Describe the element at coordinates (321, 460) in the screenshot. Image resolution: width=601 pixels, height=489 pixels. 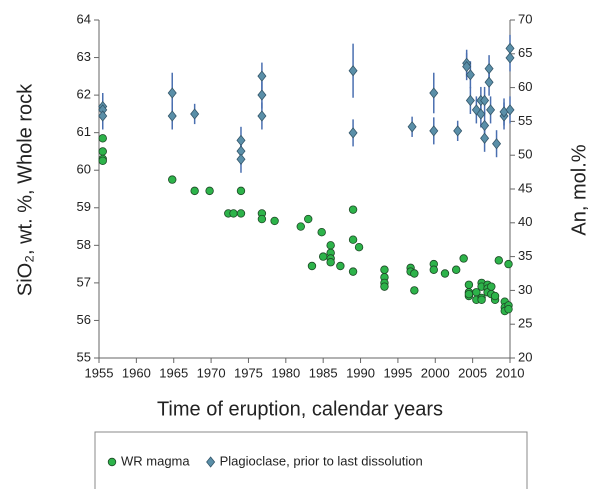
I see `legend-label: Plagioclase, prior to last dissolution` at that location.